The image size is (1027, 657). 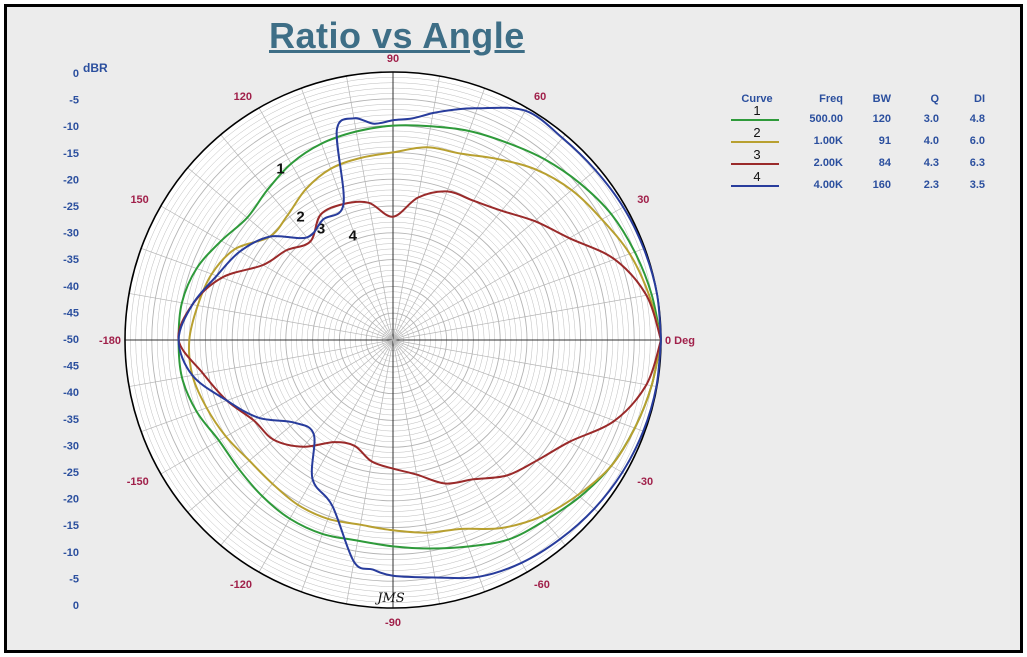 What do you see at coordinates (95, 68) in the screenshot?
I see `y-axis-label: dBR` at bounding box center [95, 68].